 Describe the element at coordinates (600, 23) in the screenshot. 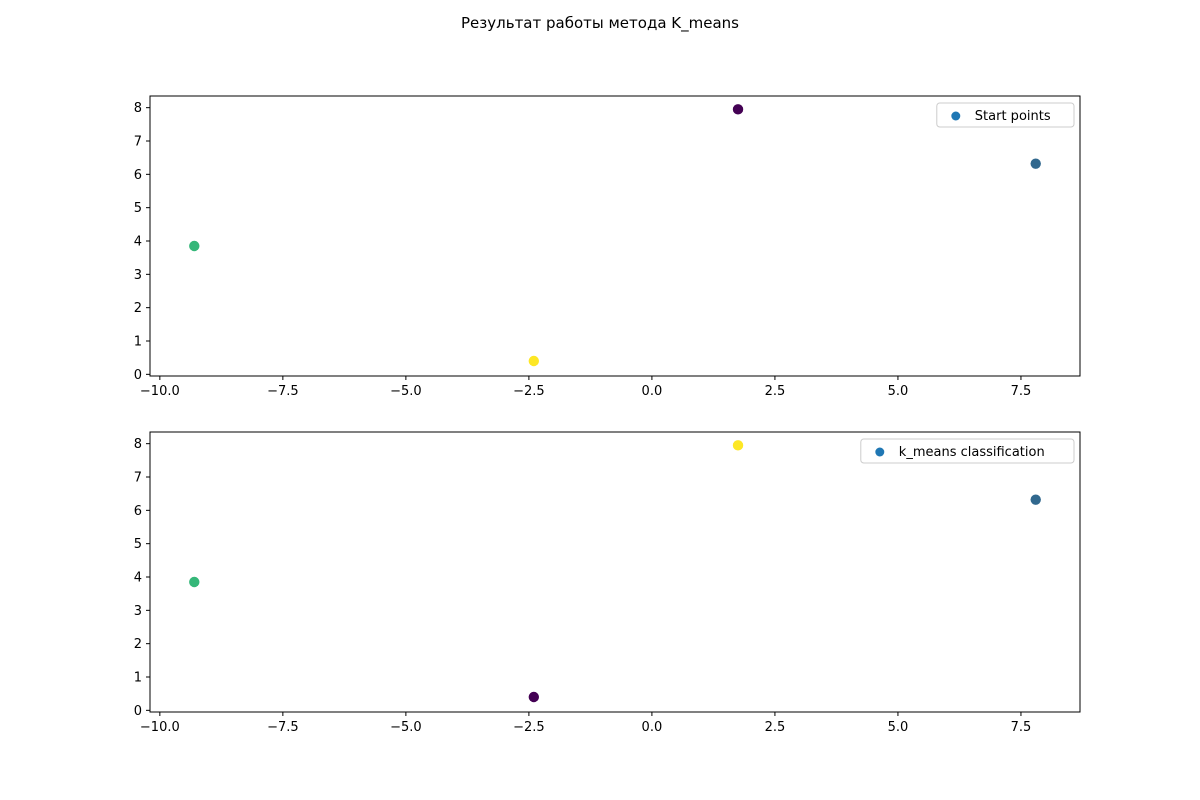

I see `figure-title: Результат работы метода K_means` at that location.